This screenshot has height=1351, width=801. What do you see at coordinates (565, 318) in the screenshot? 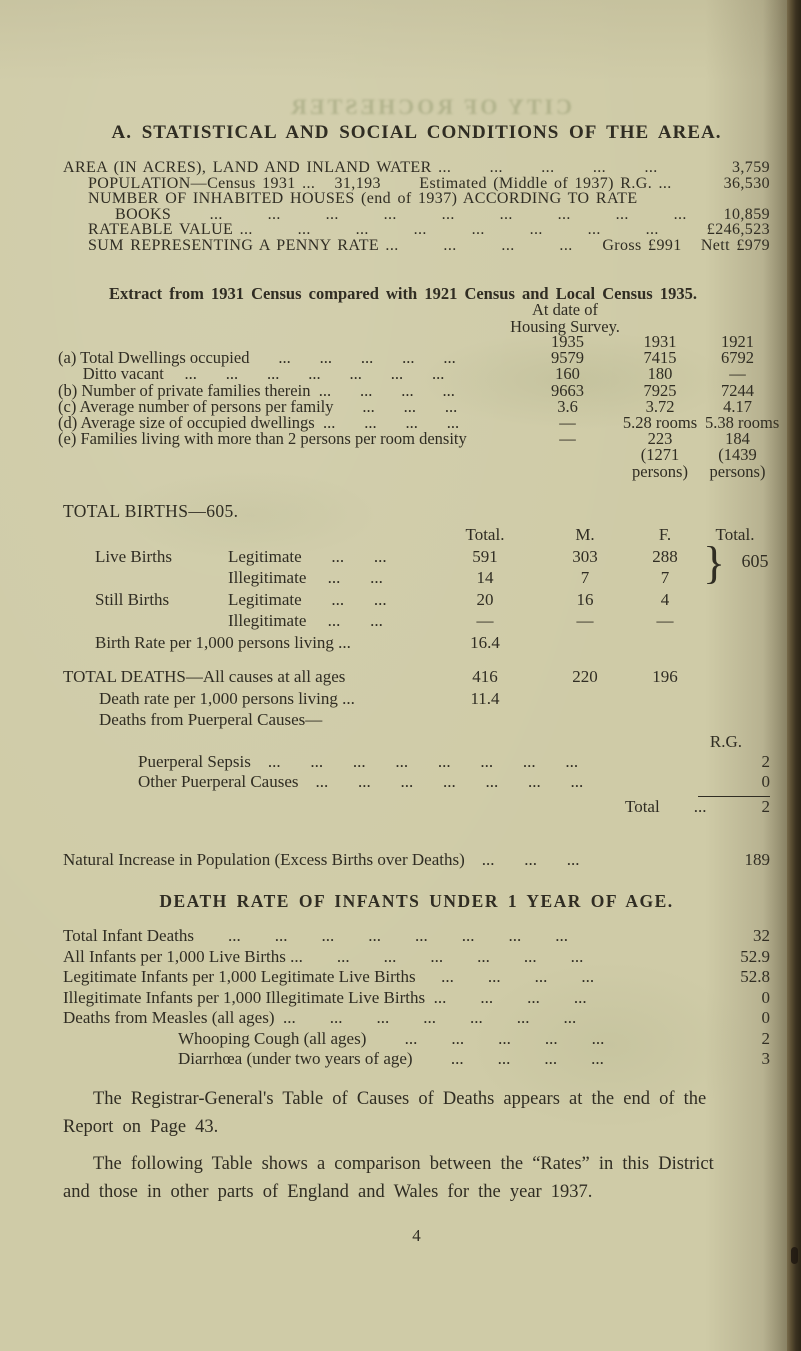
I see `census-survey-note: At date of Housing Survey.` at bounding box center [565, 318].